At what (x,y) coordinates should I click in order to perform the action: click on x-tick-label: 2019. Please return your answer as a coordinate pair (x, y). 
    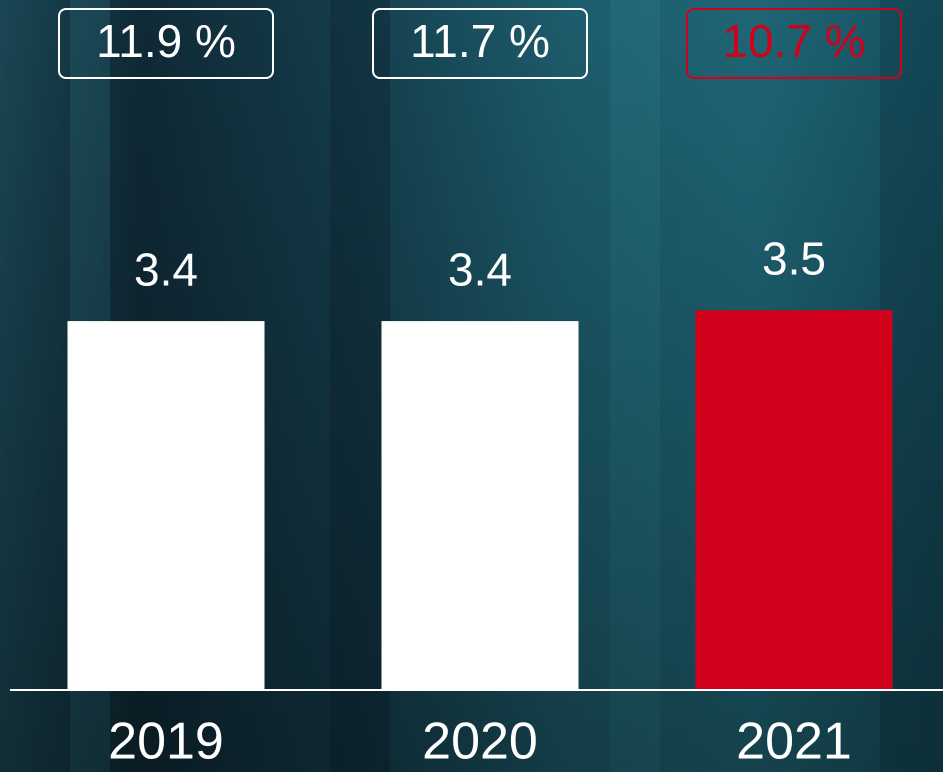
    Looking at the image, I should click on (166, 742).